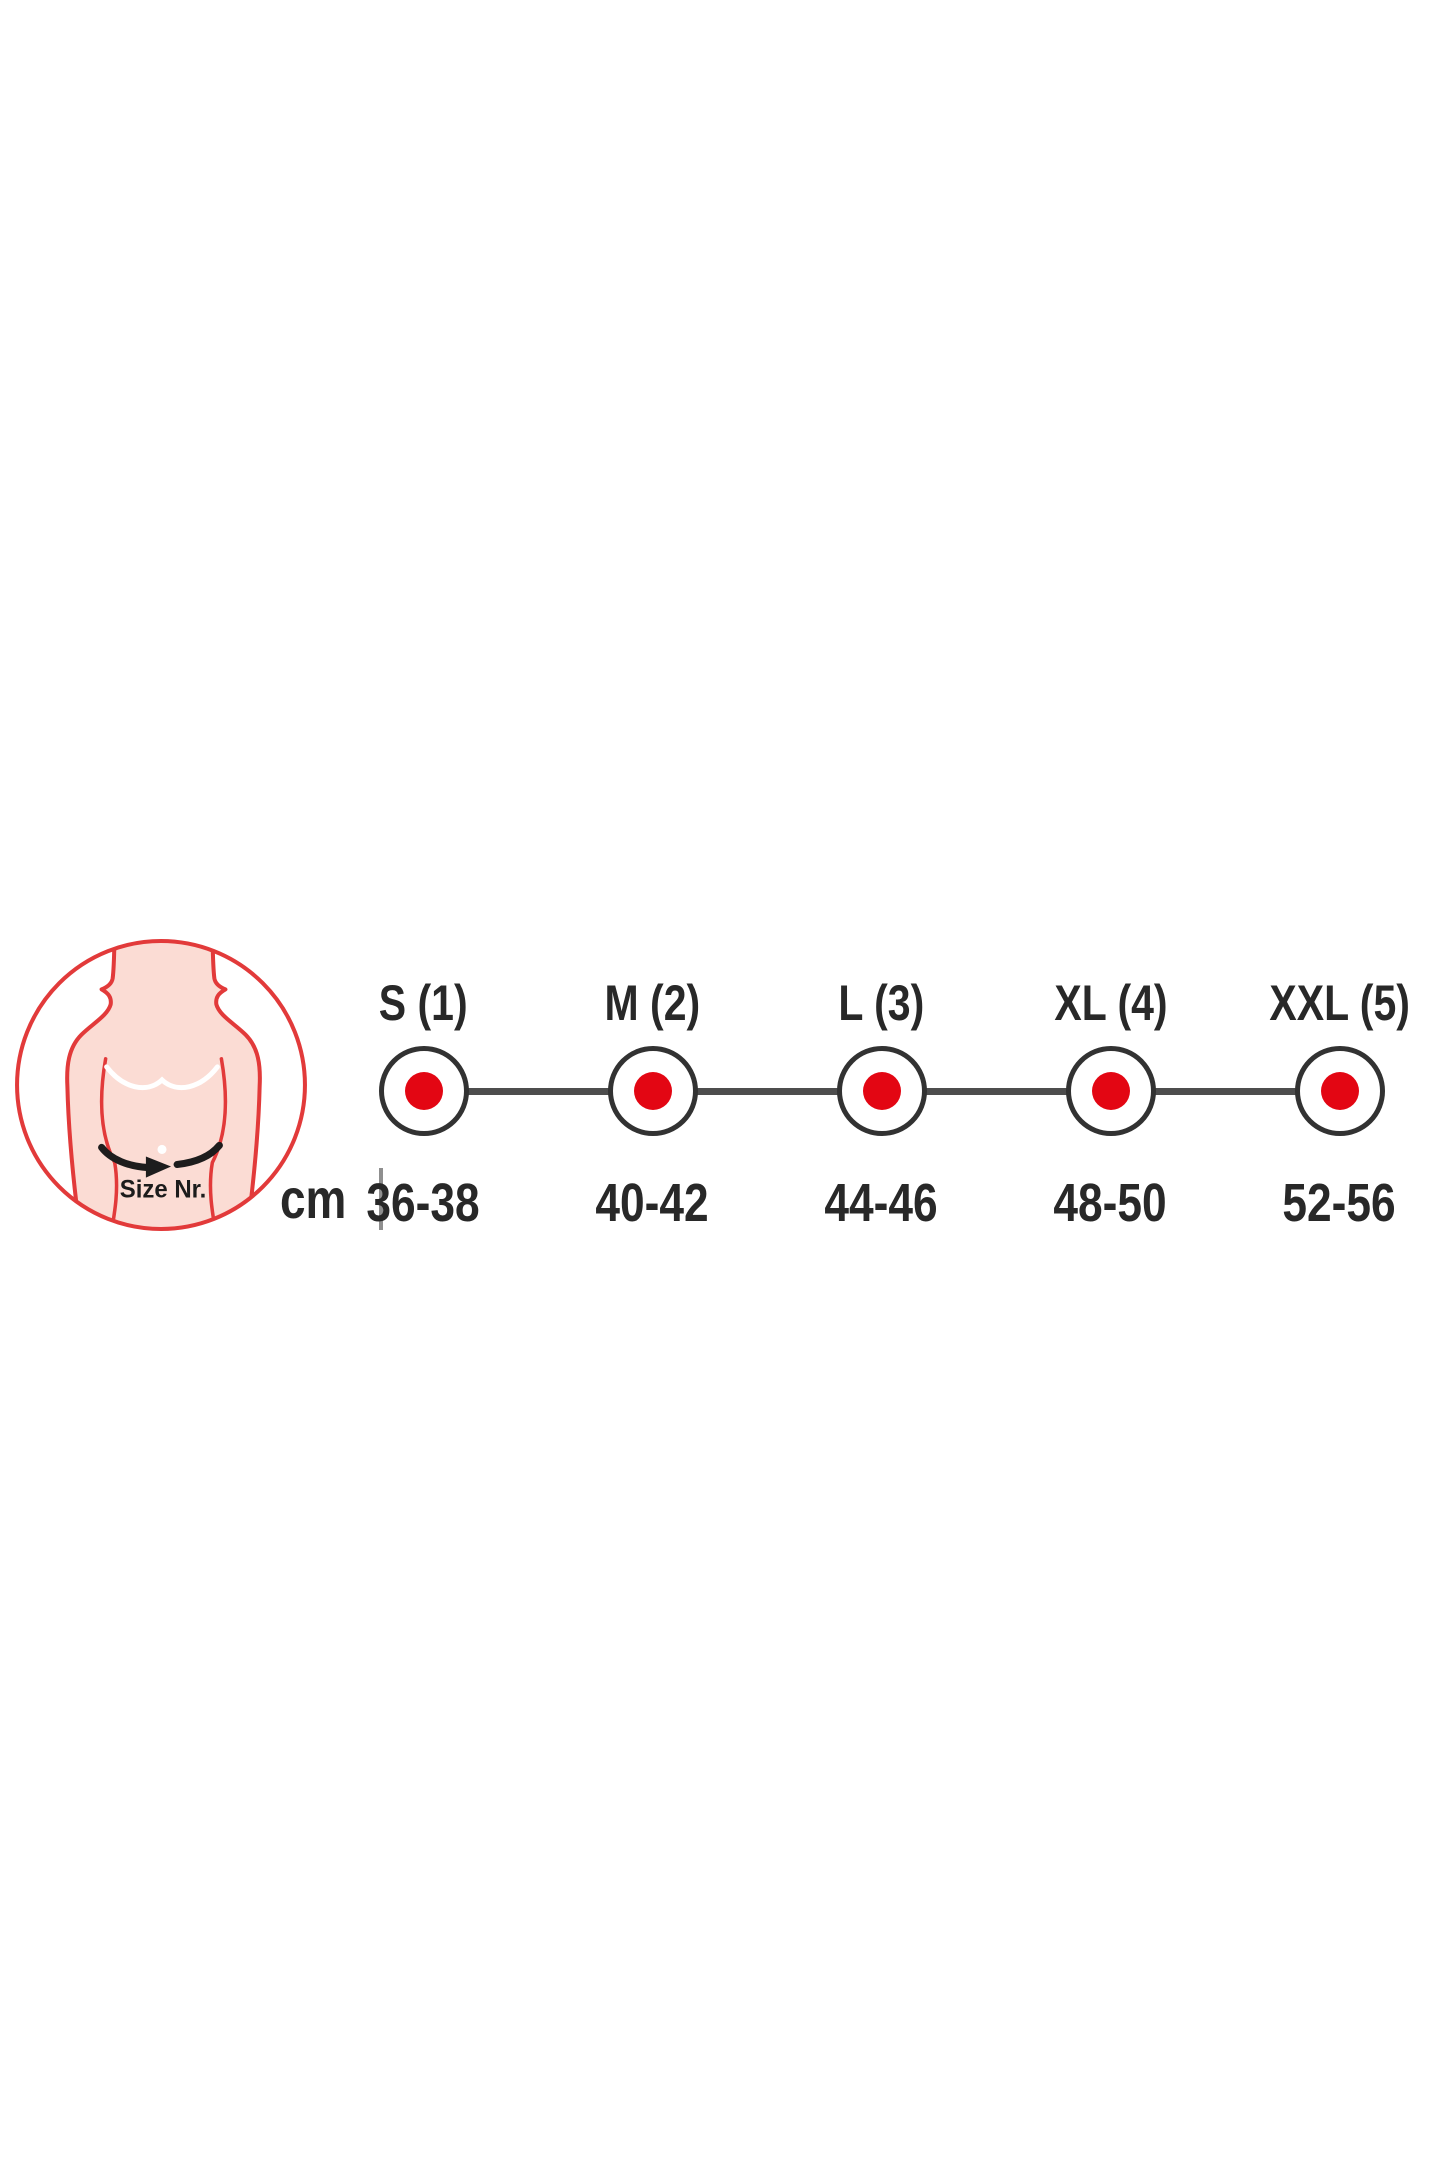 The height and width of the screenshot is (2160, 1440). What do you see at coordinates (423, 1203) in the screenshot?
I see `size-range: 36-38` at bounding box center [423, 1203].